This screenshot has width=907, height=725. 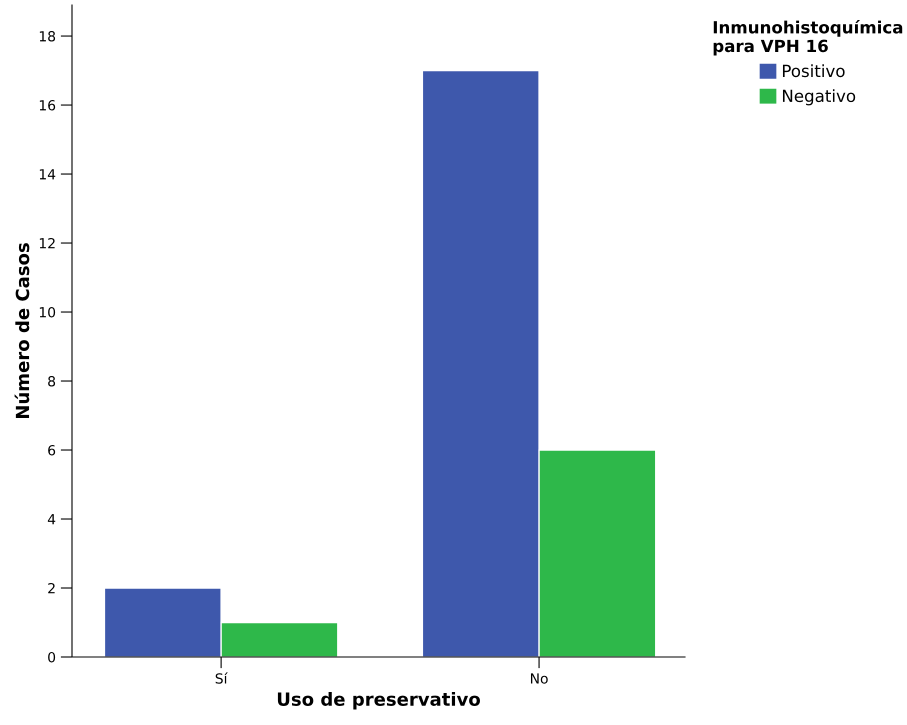 I want to click on y-tick-label: 8, so click(x=52, y=381).